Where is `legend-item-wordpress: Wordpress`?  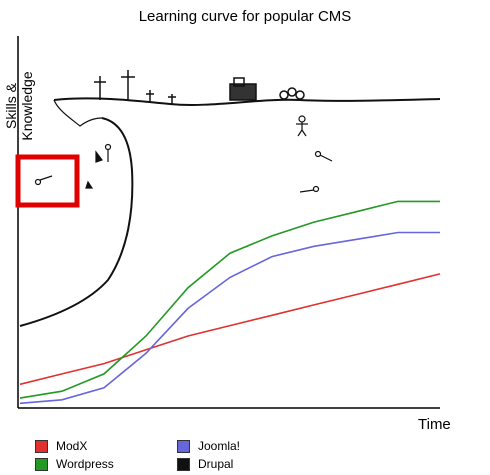
legend-item-wordpress: Wordpress is located at coordinates (74, 464).